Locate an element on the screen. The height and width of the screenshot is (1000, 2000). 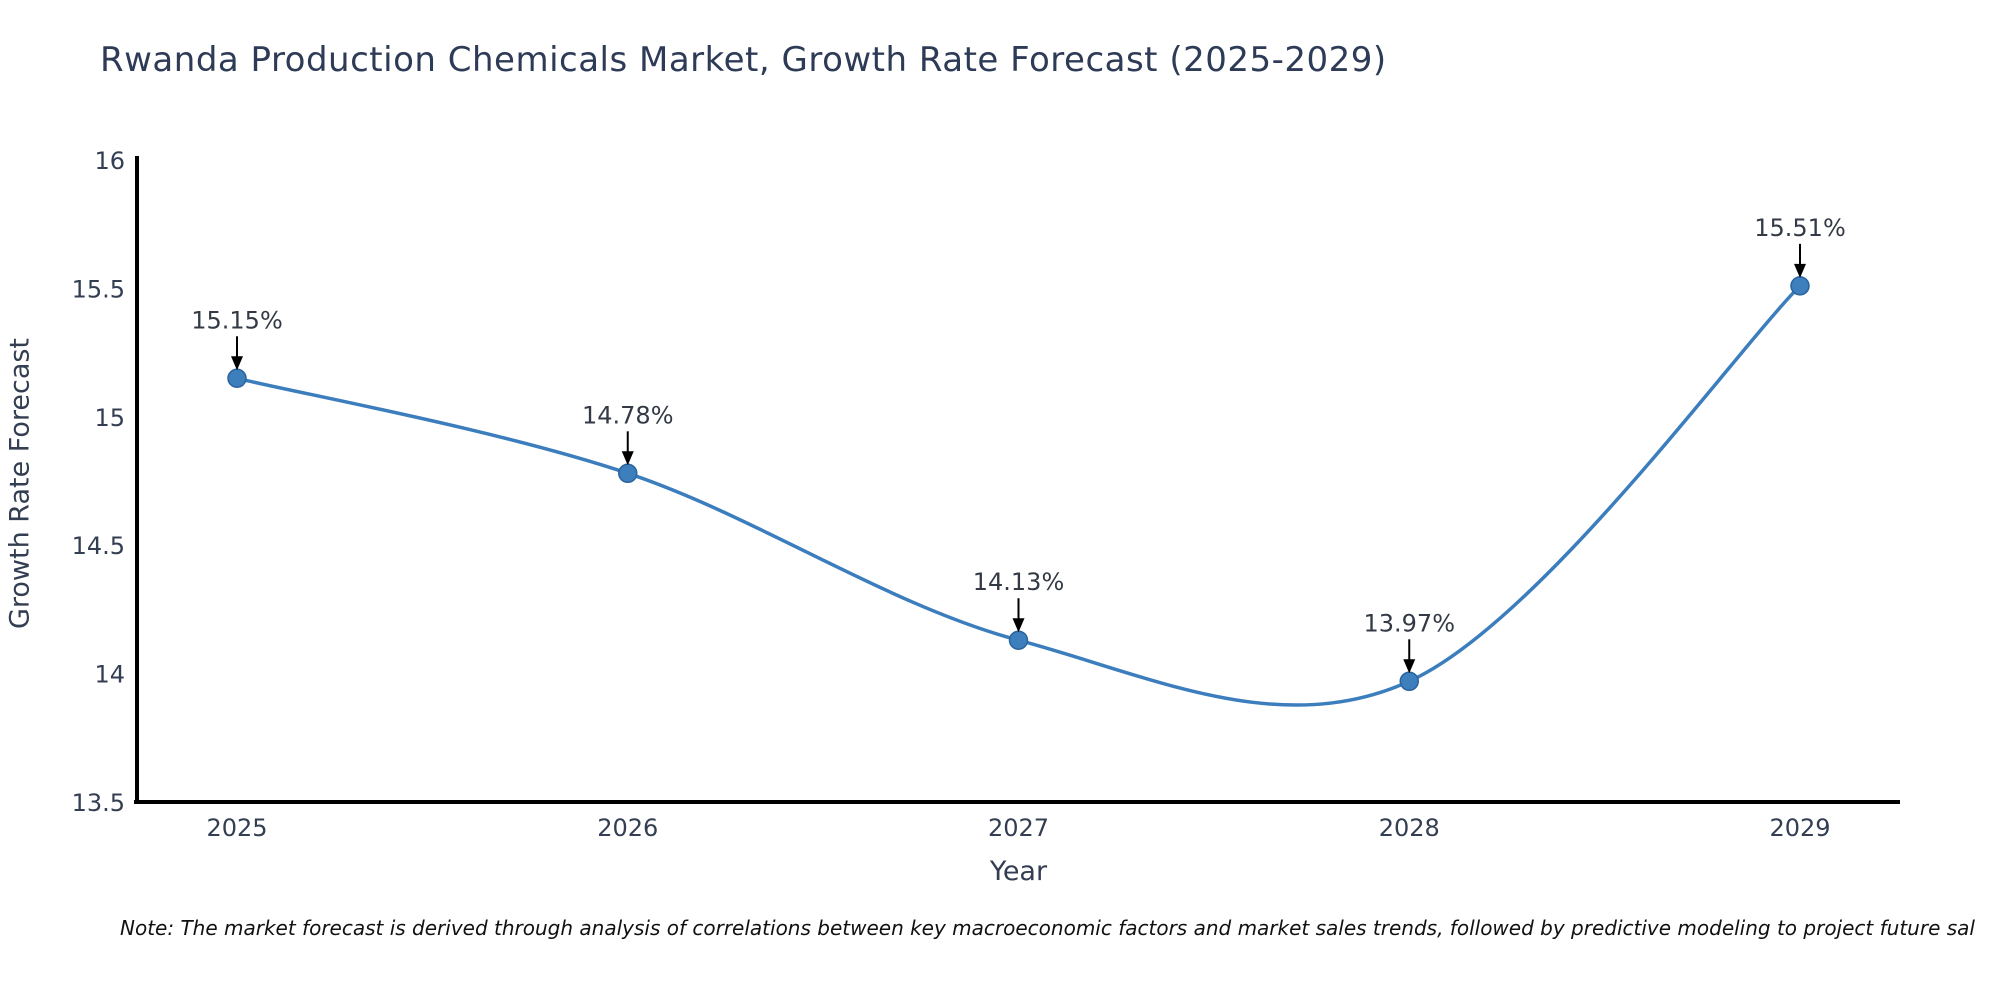
x-tick-label: 2026 is located at coordinates (627, 828).